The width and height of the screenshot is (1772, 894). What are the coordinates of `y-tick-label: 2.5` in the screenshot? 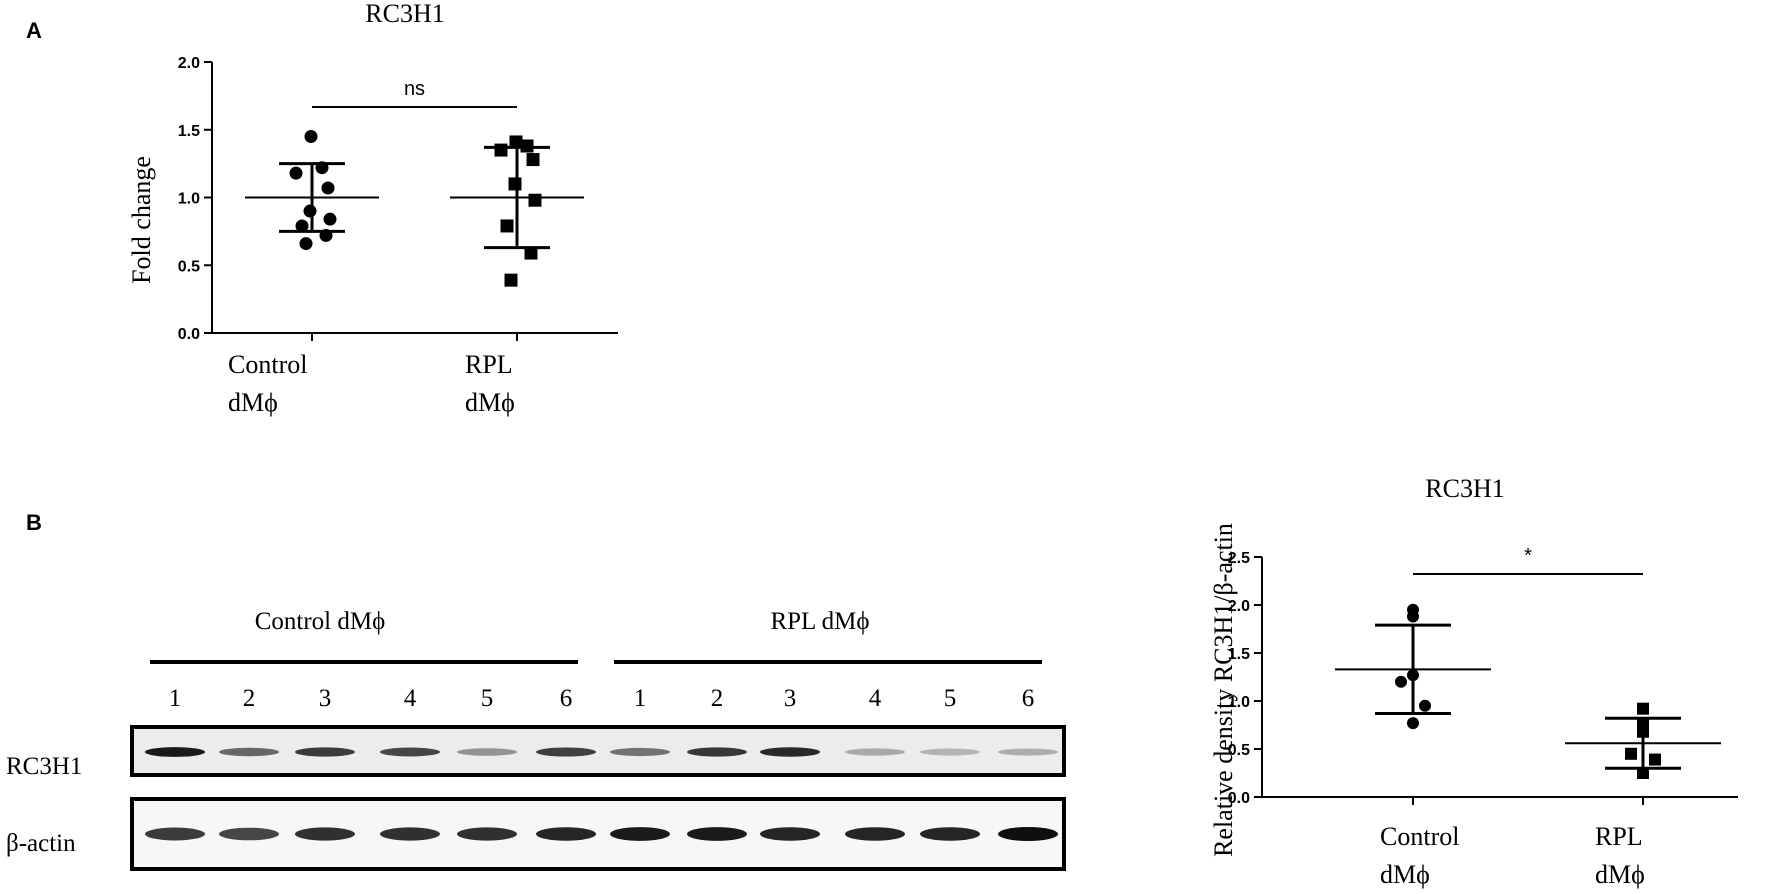 It's located at (1239, 558).